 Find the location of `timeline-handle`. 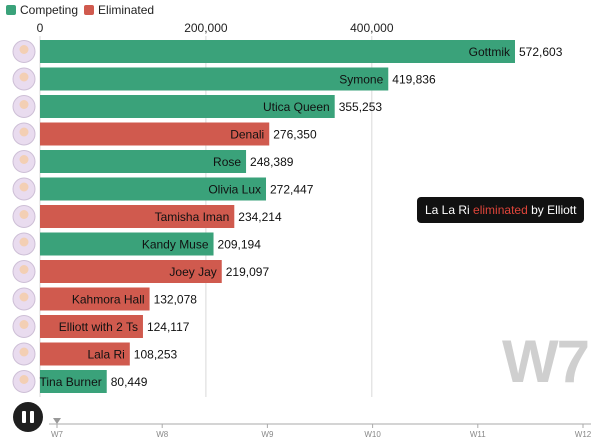

timeline-handle is located at coordinates (57, 421).